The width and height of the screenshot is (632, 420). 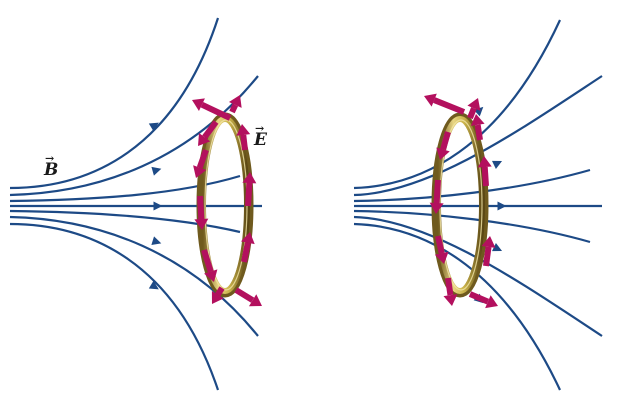 I want to click on electric-field-label: → E, so click(x=260, y=136).